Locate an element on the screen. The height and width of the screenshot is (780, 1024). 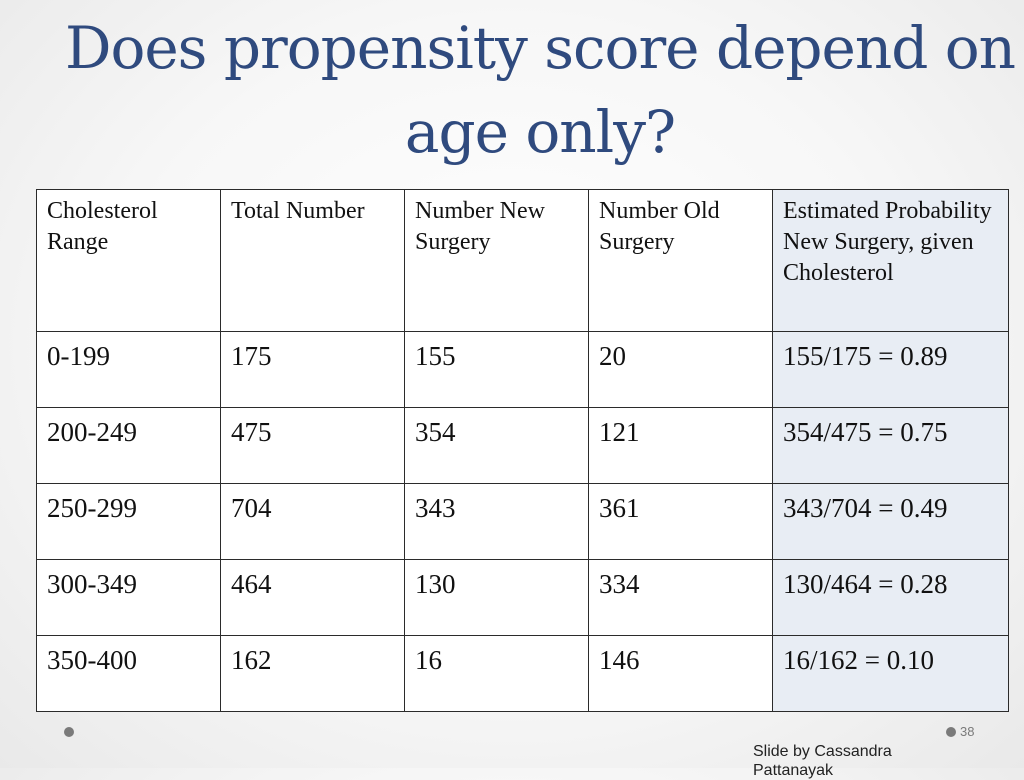
cell-cholesterol-range: 200-249 is located at coordinates (128, 445).